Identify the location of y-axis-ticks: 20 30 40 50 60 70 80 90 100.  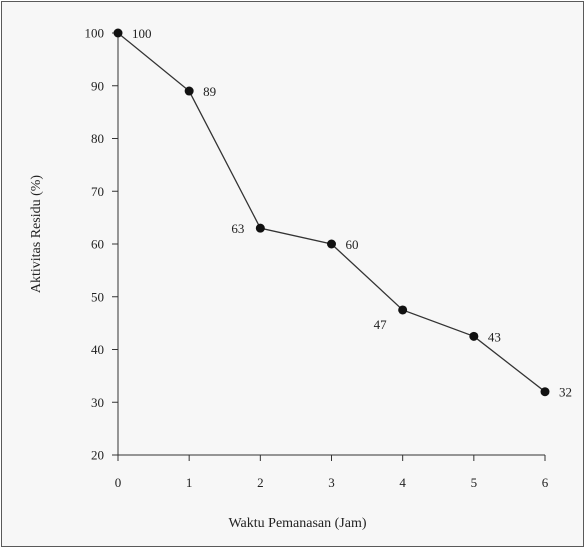
(101, 244).